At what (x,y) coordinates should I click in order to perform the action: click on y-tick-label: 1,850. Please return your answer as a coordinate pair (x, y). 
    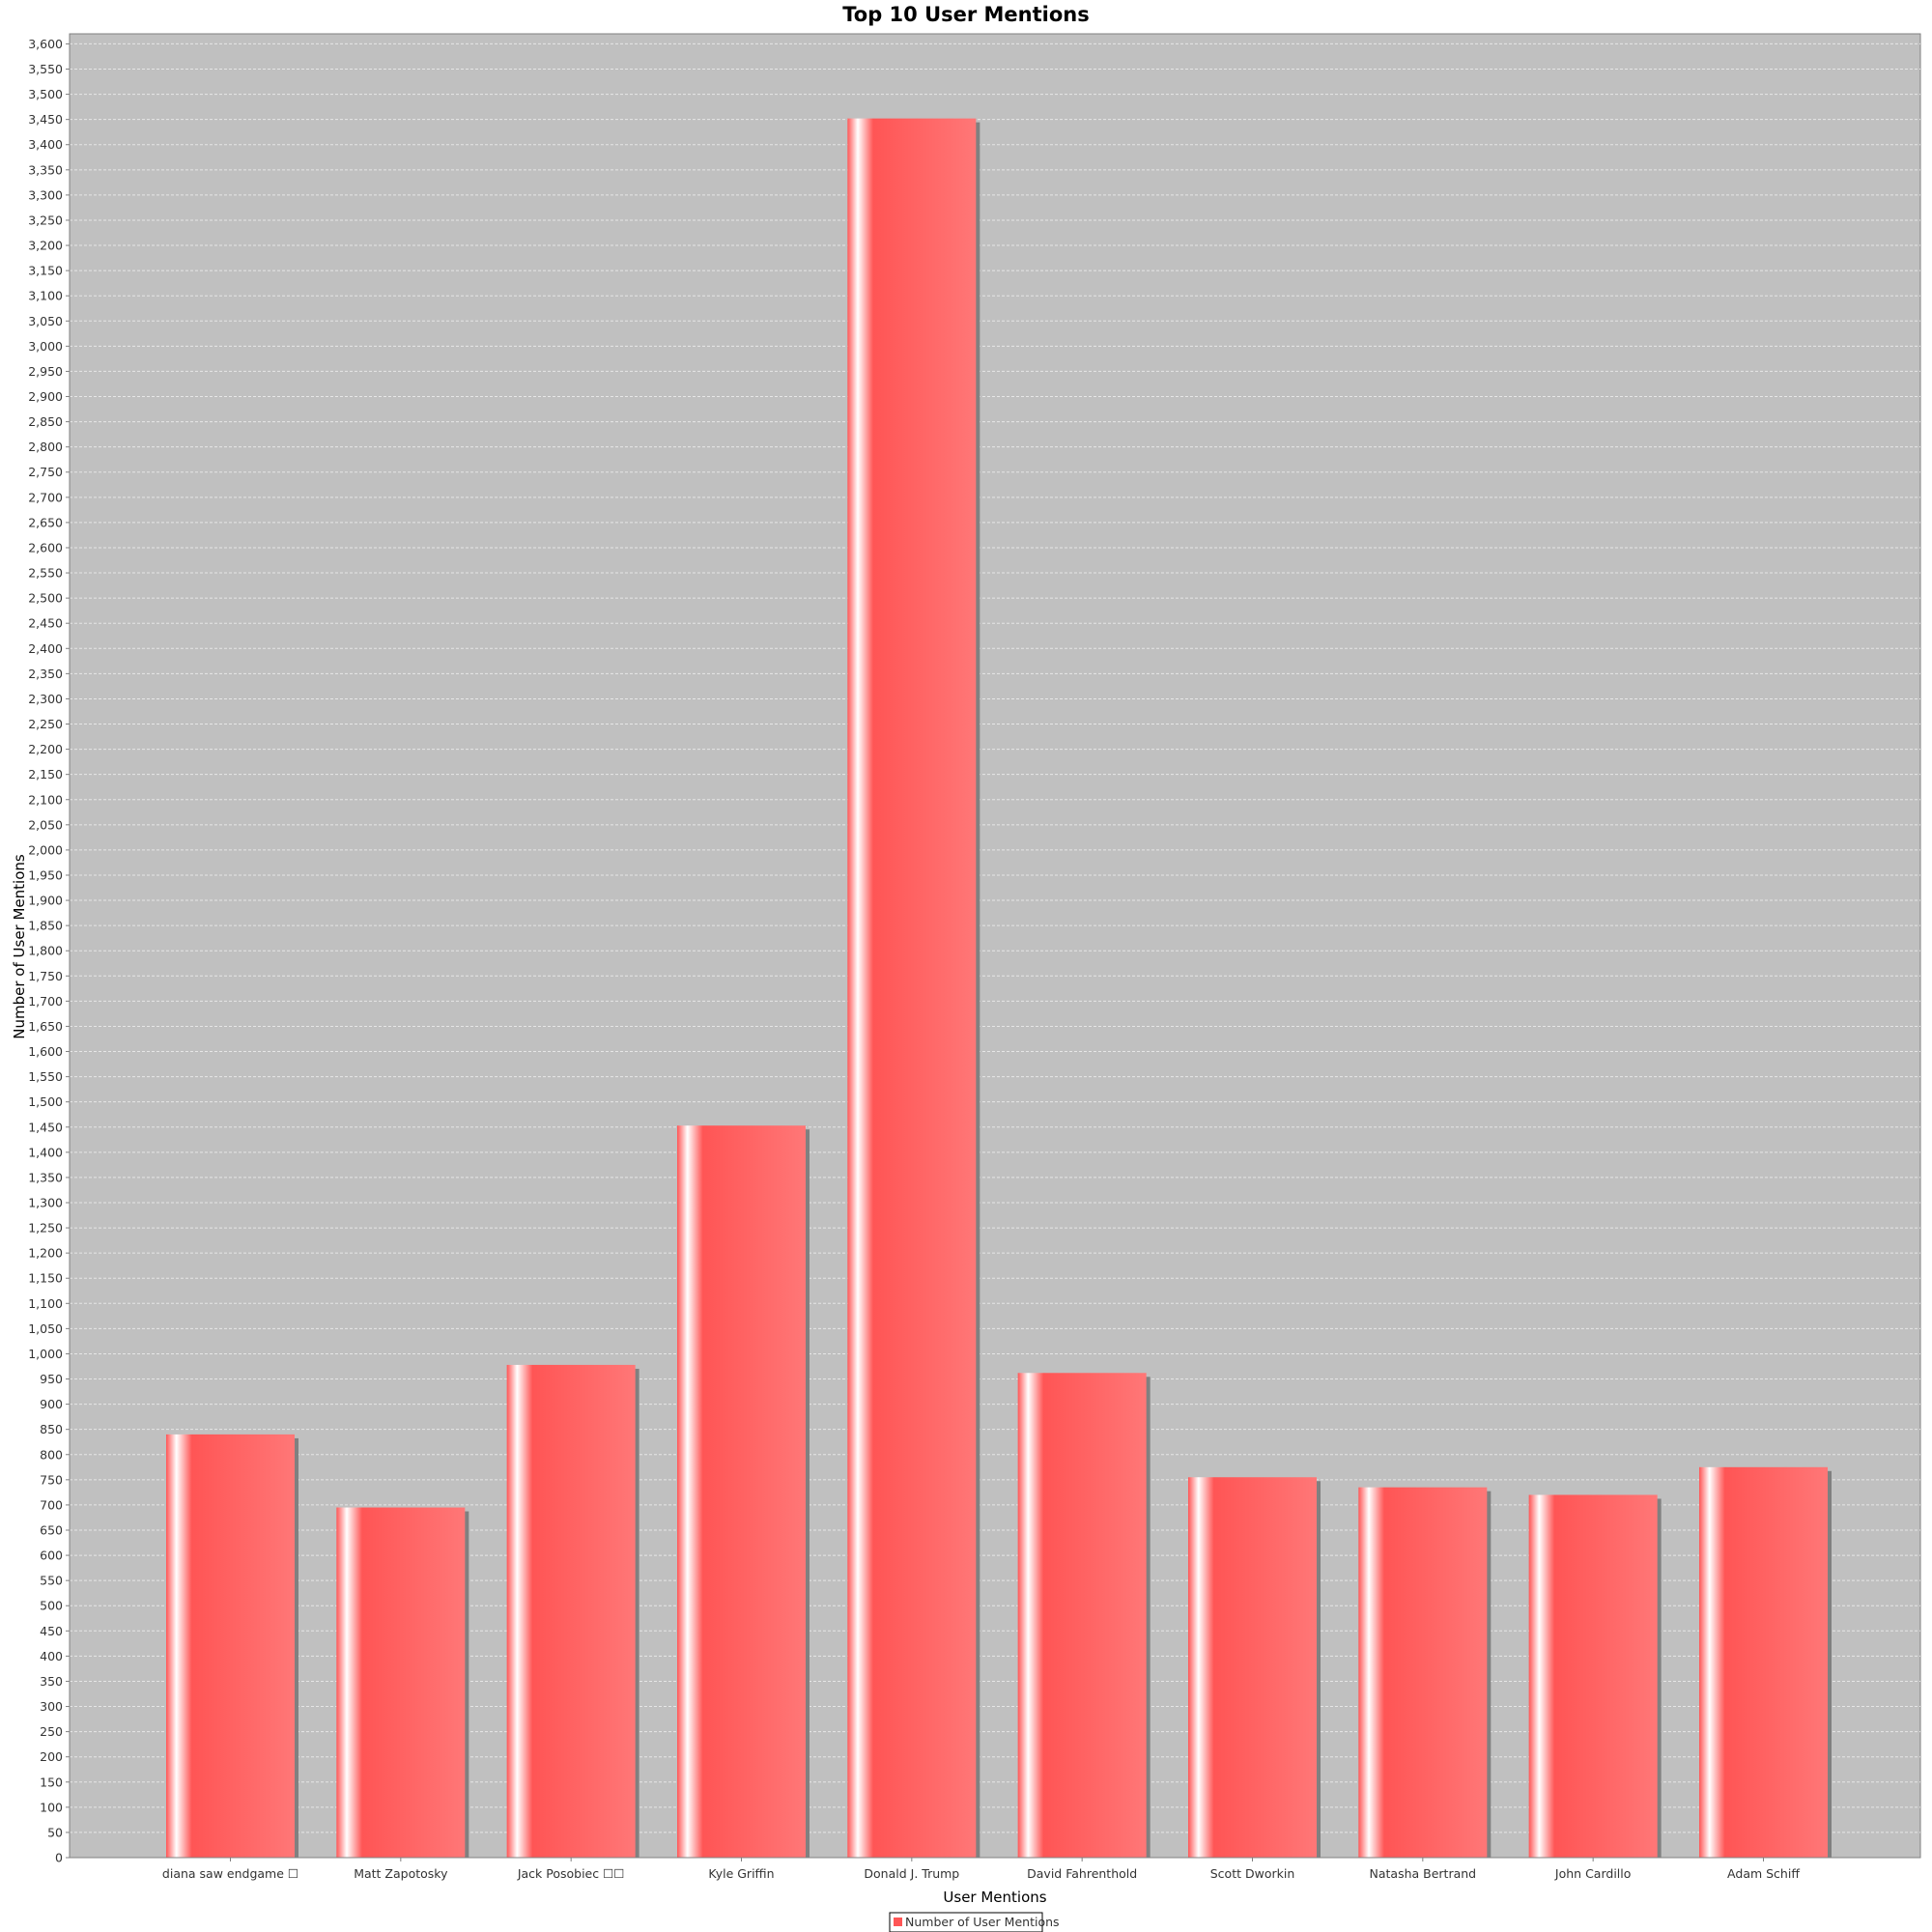
    Looking at the image, I should click on (45, 926).